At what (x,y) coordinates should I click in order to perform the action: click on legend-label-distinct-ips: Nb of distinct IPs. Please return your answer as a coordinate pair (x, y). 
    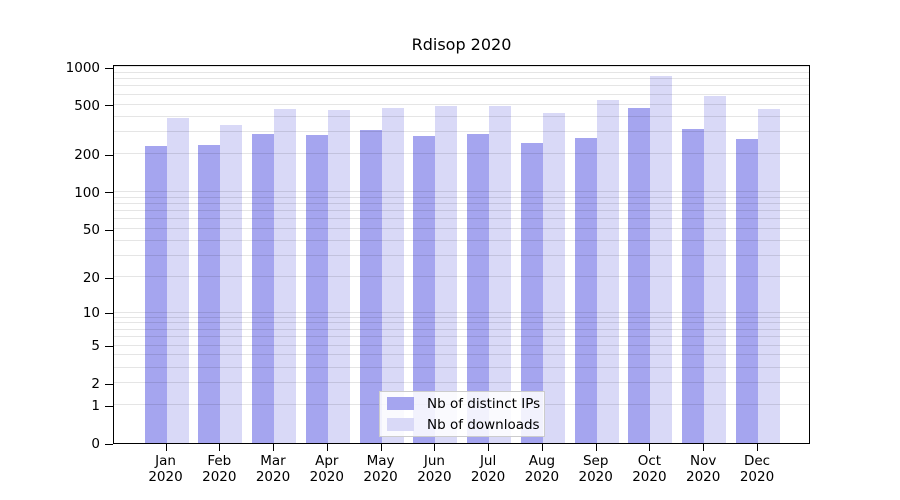
    Looking at the image, I should click on (484, 403).